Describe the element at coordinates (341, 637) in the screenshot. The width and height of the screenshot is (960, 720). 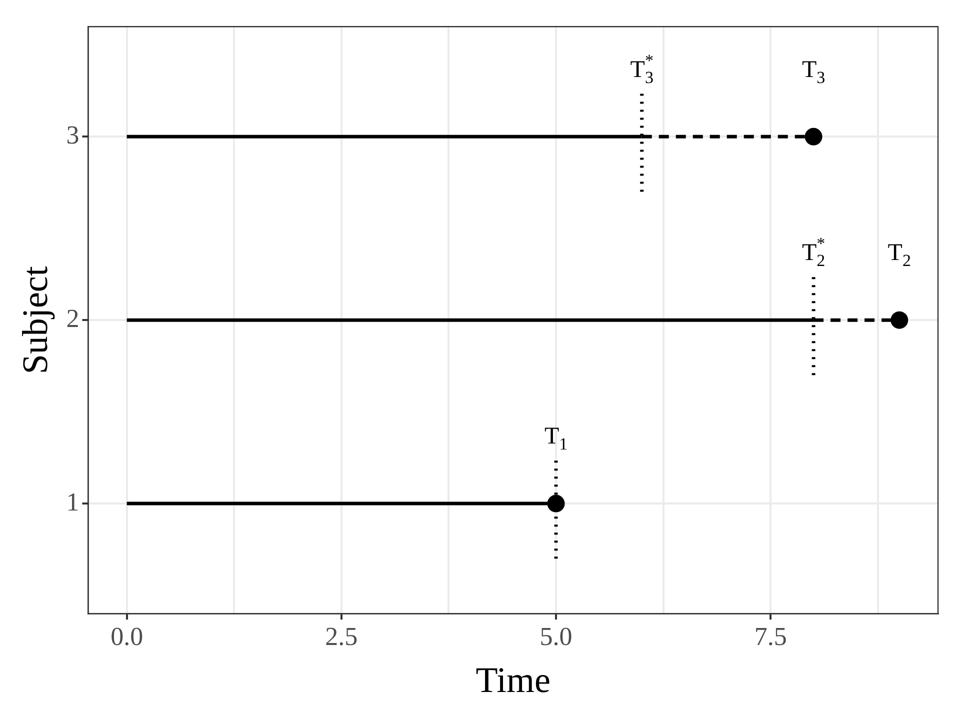
I see `x-tick-label: 2.5` at that location.